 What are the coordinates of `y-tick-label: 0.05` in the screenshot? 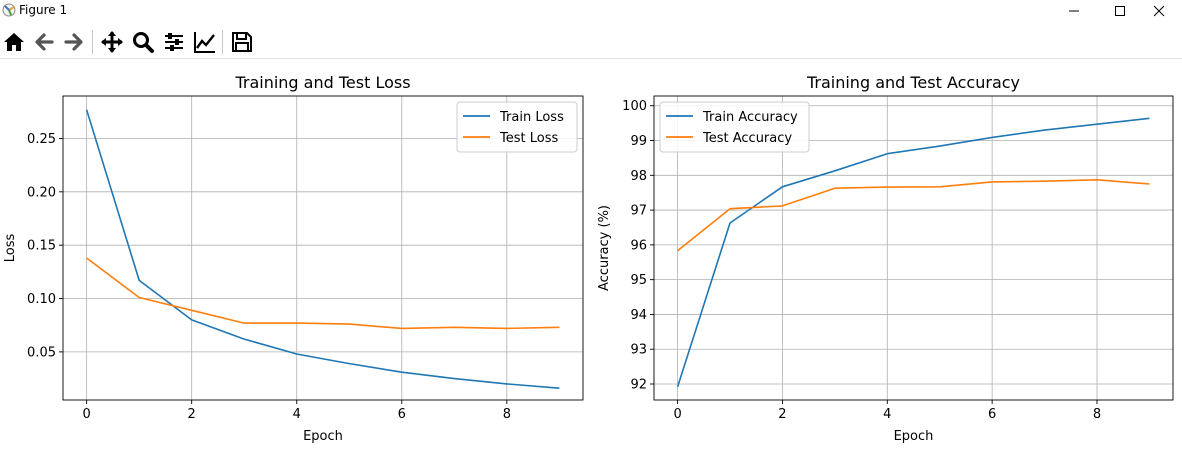 It's located at (41, 352).